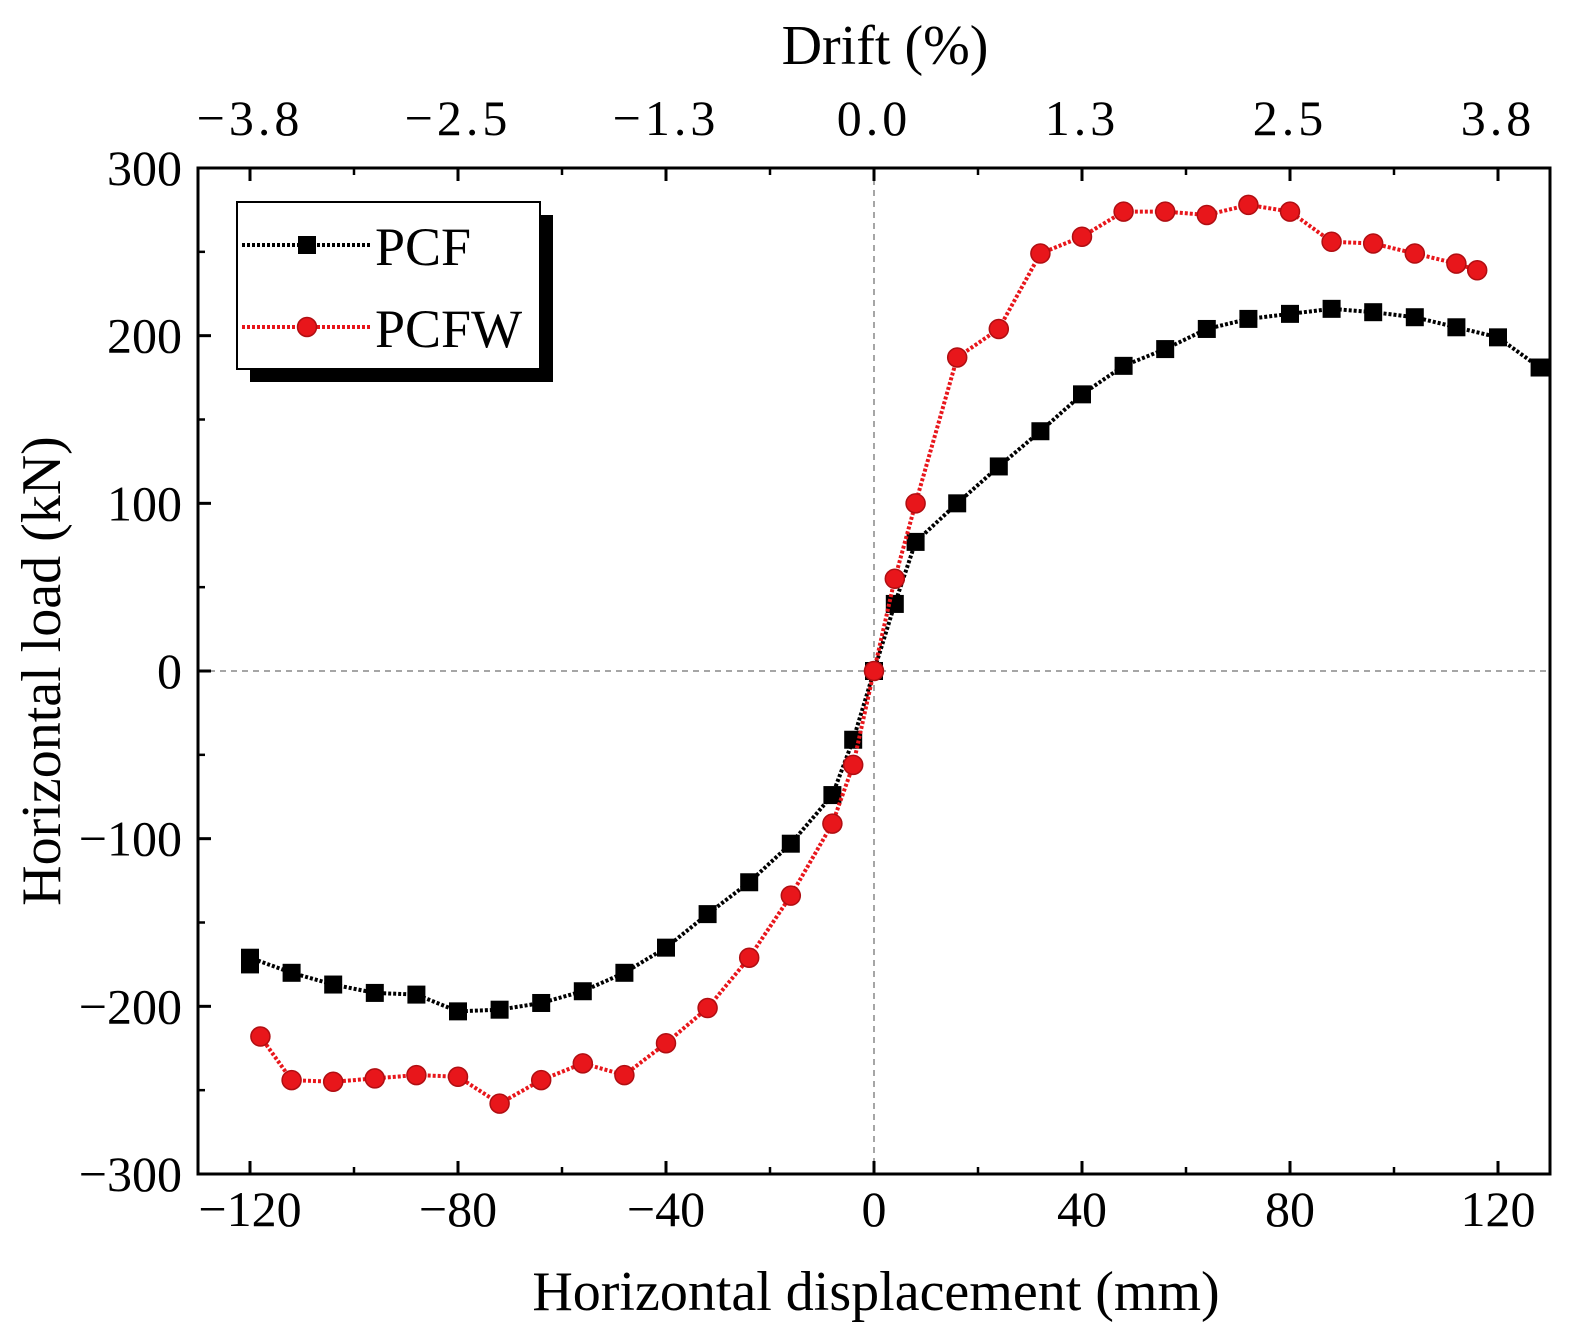 Image resolution: width=1578 pixels, height=1339 pixels. I want to click on y-tick-label: −100, so click(130, 839).